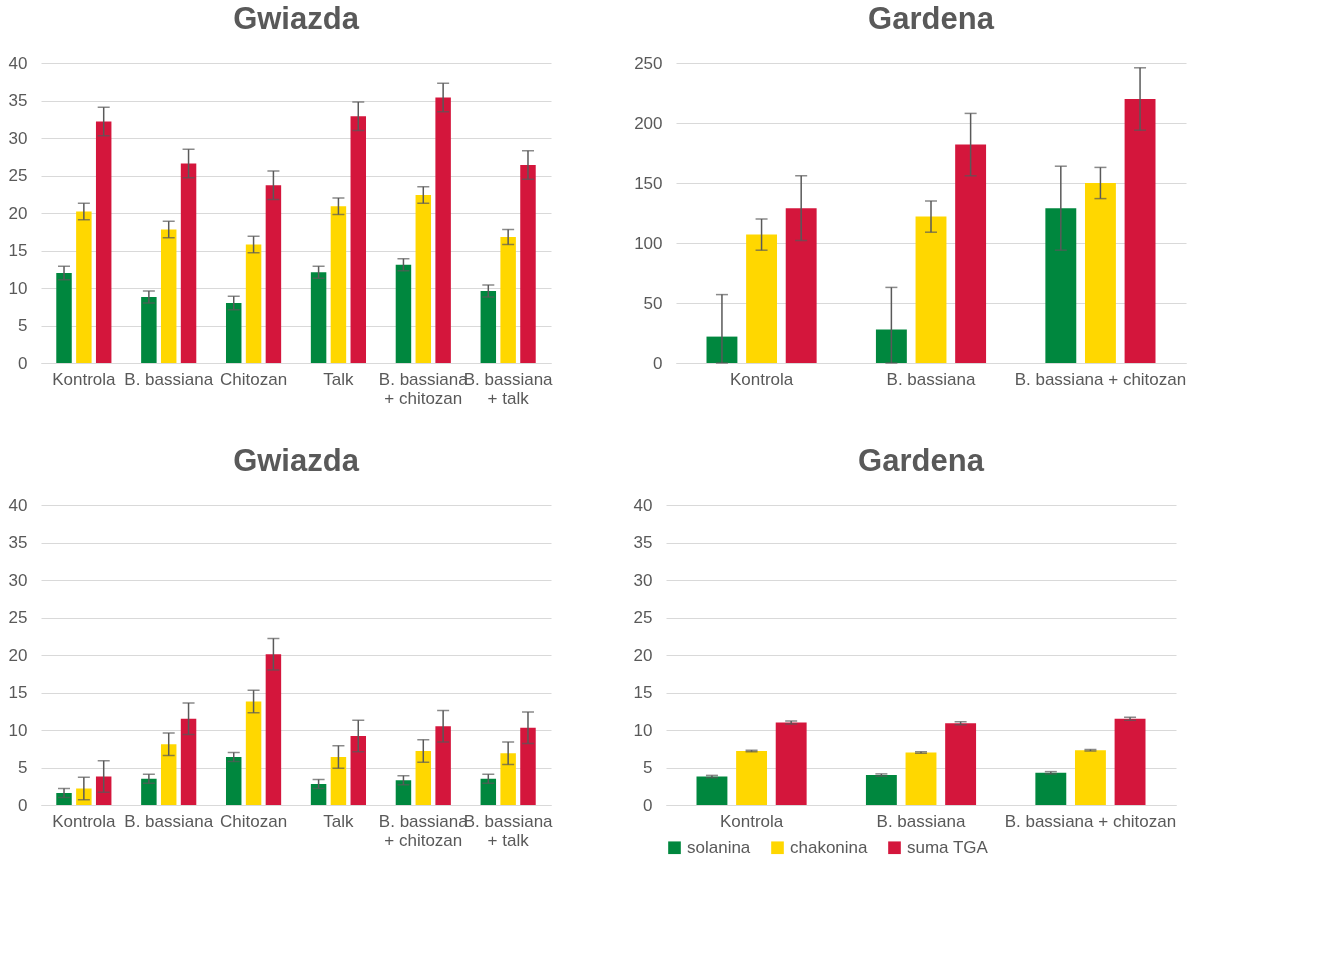 The width and height of the screenshot is (1325, 962). I want to click on legend-label: solanina, so click(719, 847).